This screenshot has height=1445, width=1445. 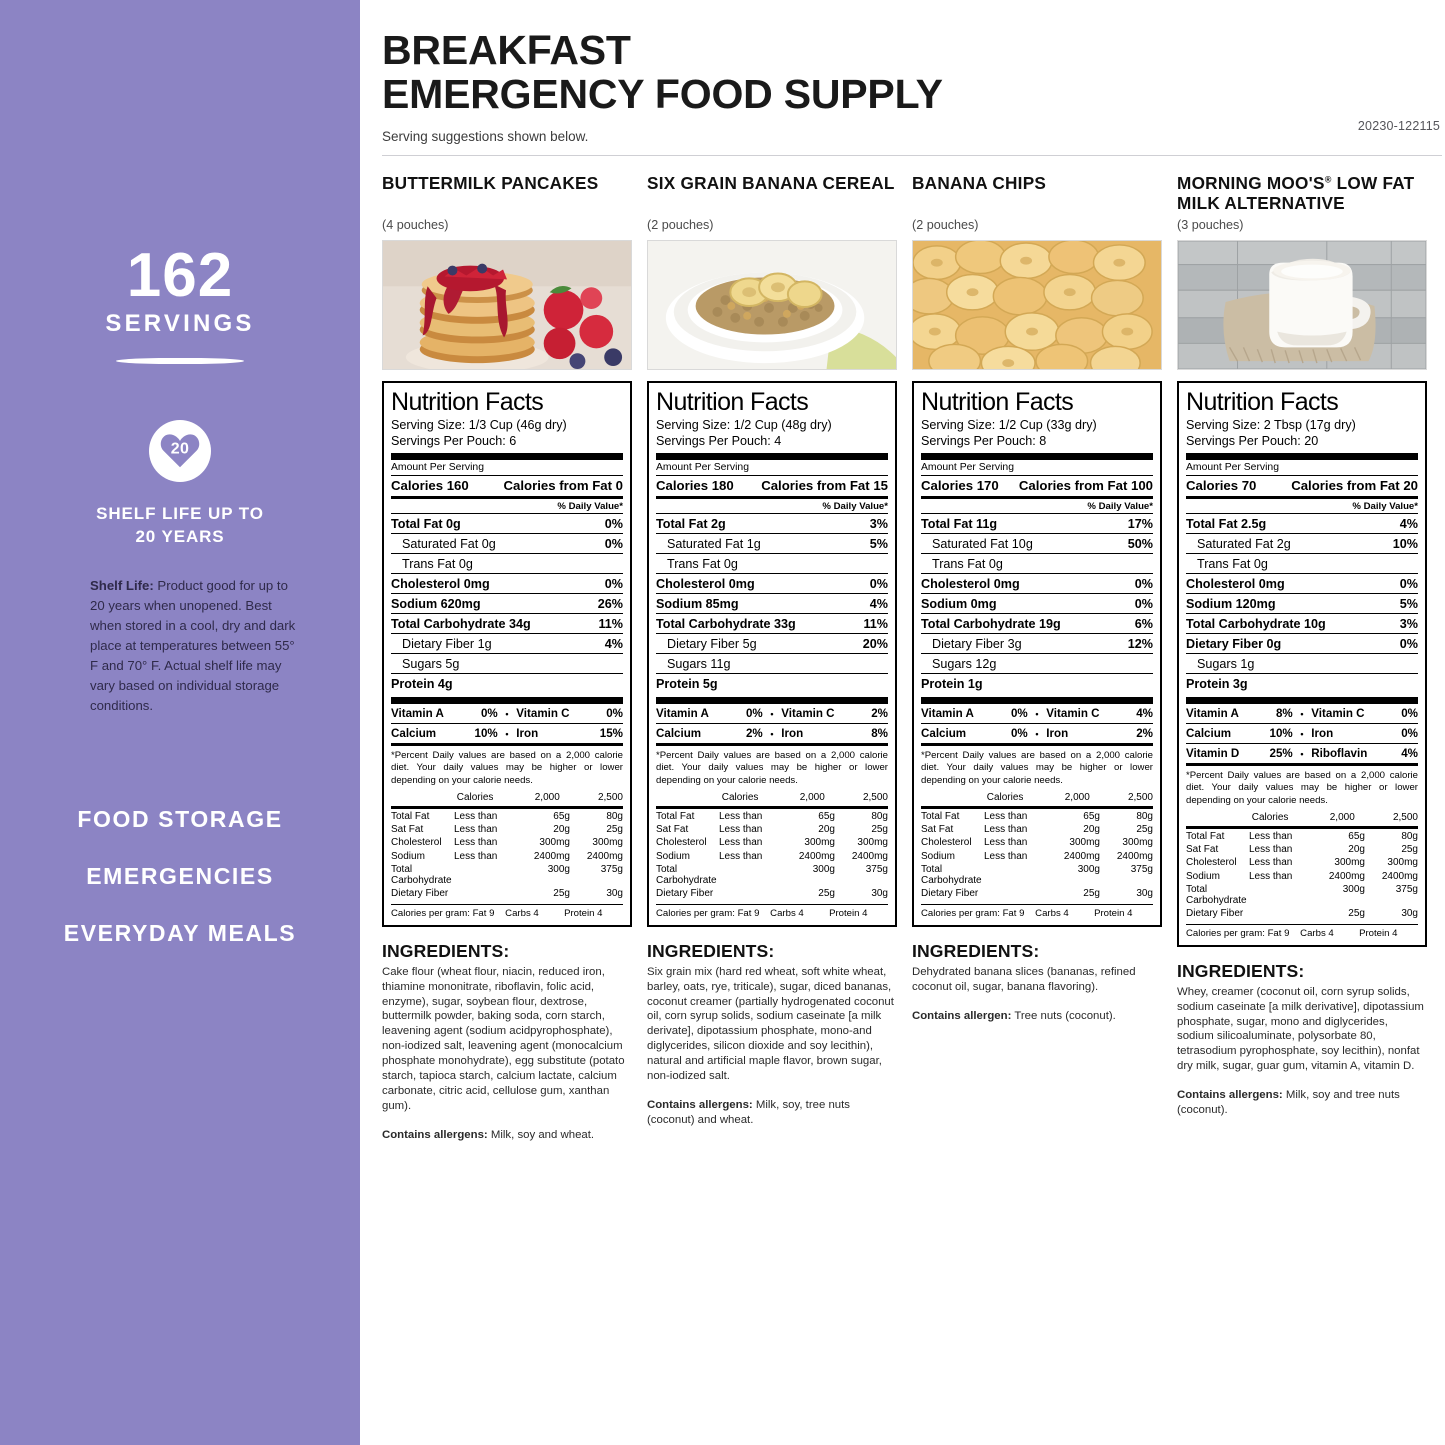 I want to click on dv-ref-2000: 300g, so click(x=1088, y=870).